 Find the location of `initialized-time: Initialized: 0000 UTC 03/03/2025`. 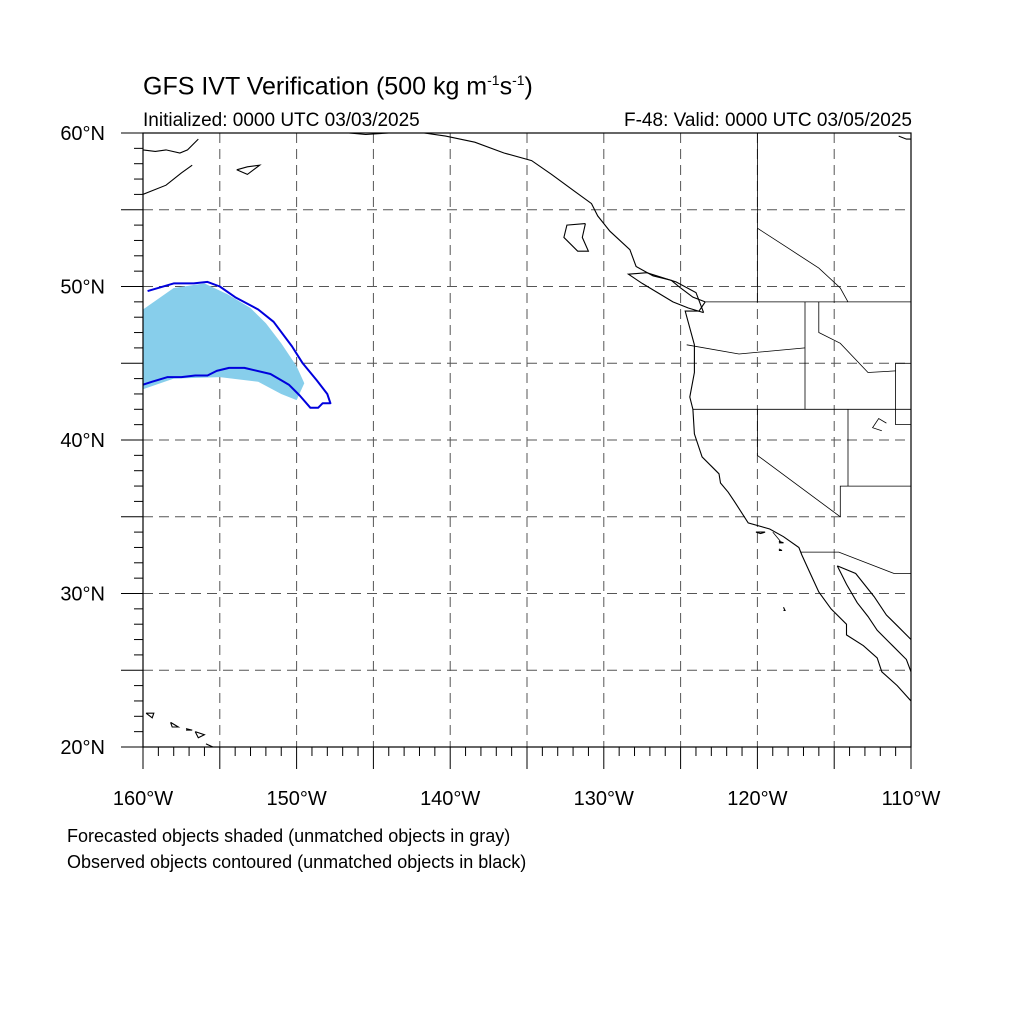

initialized-time: Initialized: 0000 UTC 03/03/2025 is located at coordinates (281, 120).